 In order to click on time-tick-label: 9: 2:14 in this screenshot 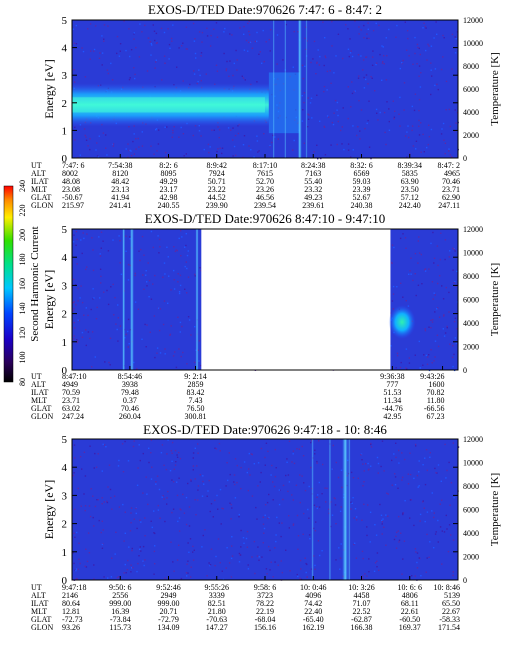, I will do `click(195, 376)`.